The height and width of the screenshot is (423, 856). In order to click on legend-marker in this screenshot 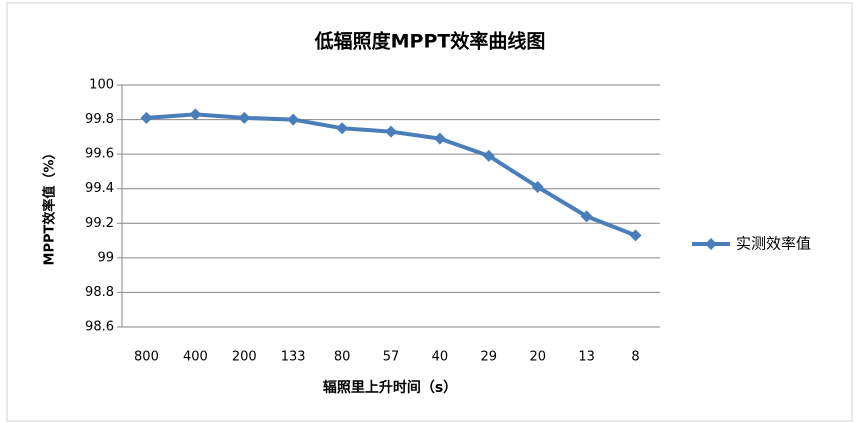, I will do `click(711, 244)`.